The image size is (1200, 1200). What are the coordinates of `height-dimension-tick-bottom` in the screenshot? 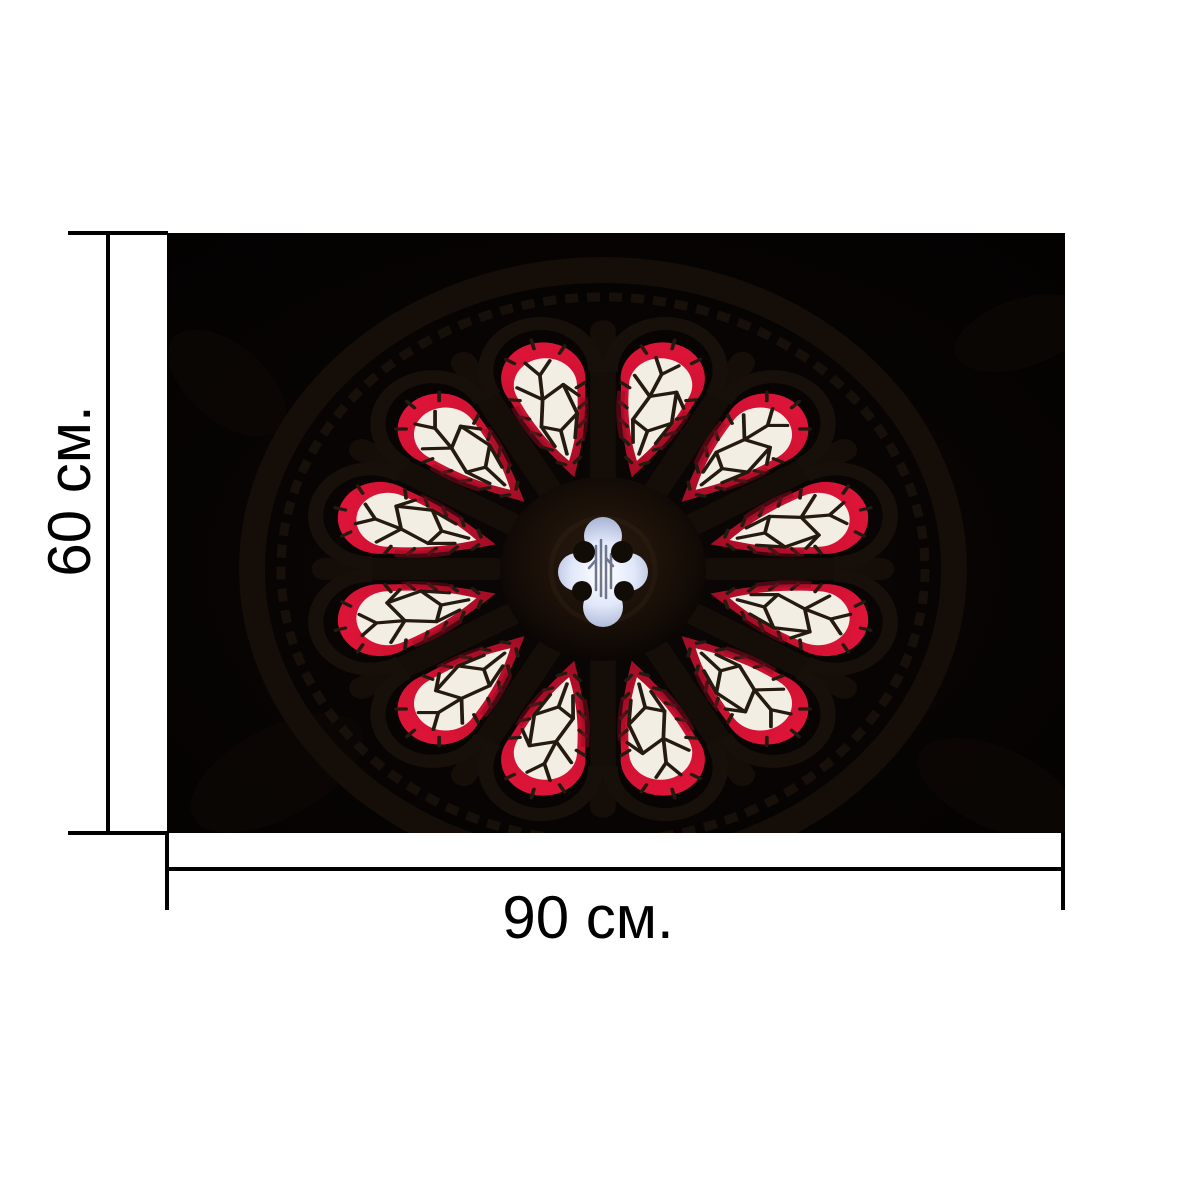 It's located at (118, 833).